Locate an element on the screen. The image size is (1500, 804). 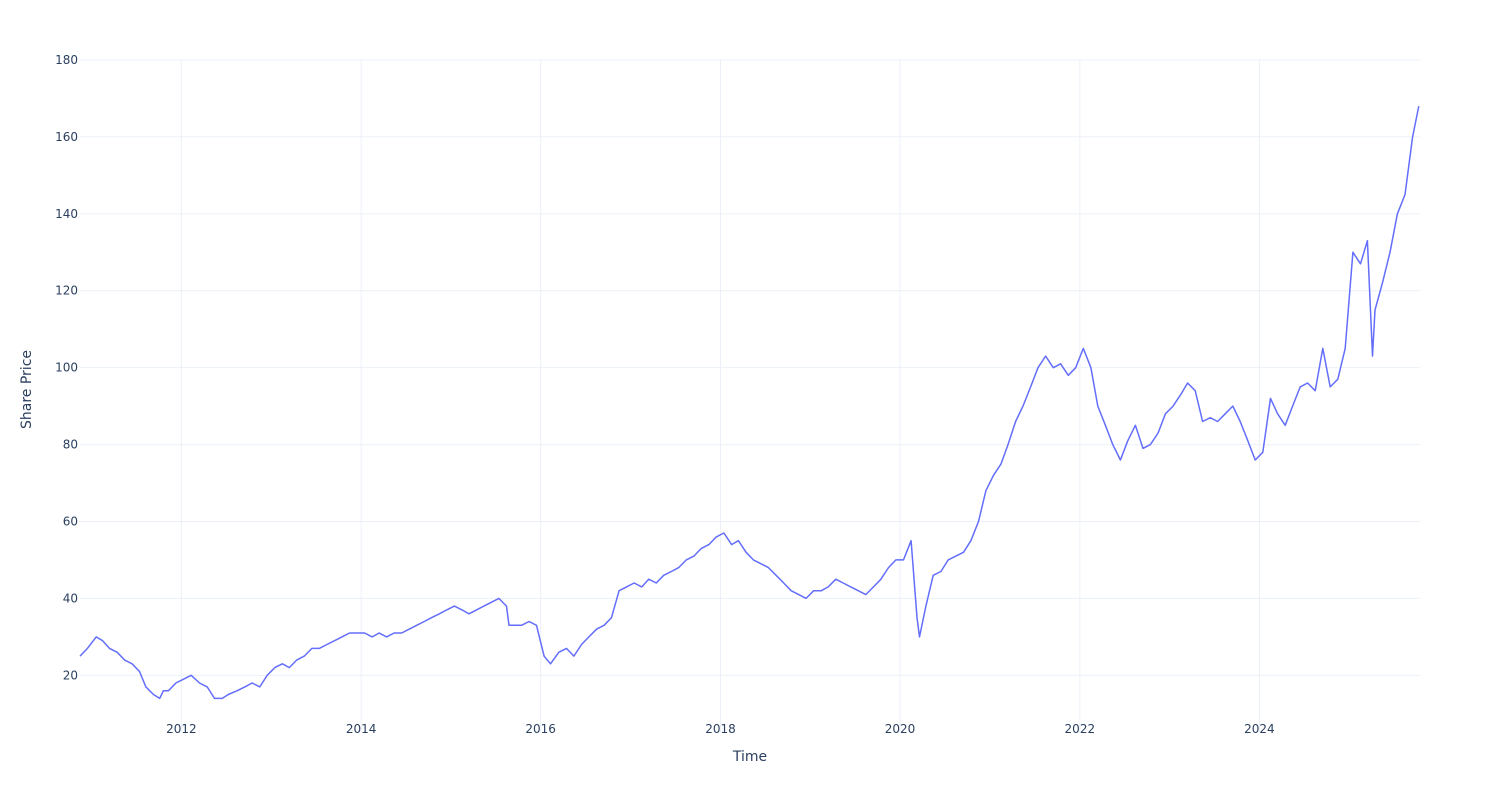
y-tick-label: 120 is located at coordinates (66, 291).